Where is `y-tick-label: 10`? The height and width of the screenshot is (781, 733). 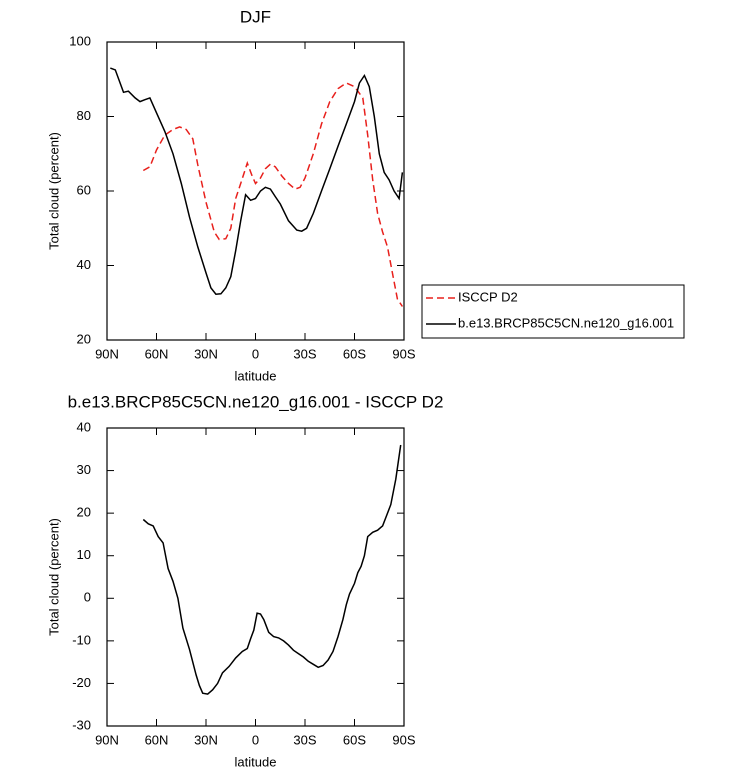
y-tick-label: 10 is located at coordinates (84, 554).